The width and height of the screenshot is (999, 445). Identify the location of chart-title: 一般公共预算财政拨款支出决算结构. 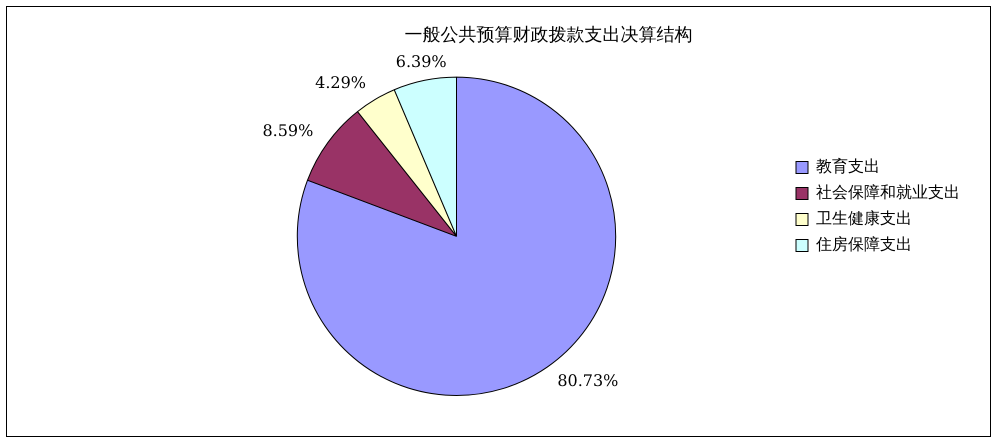
(548, 35).